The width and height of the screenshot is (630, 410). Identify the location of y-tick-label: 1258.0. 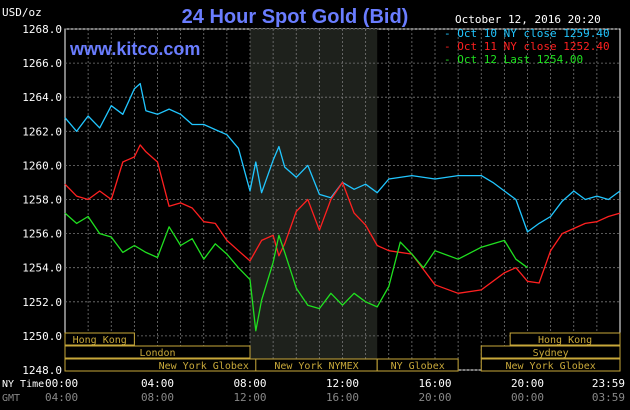
(42, 200).